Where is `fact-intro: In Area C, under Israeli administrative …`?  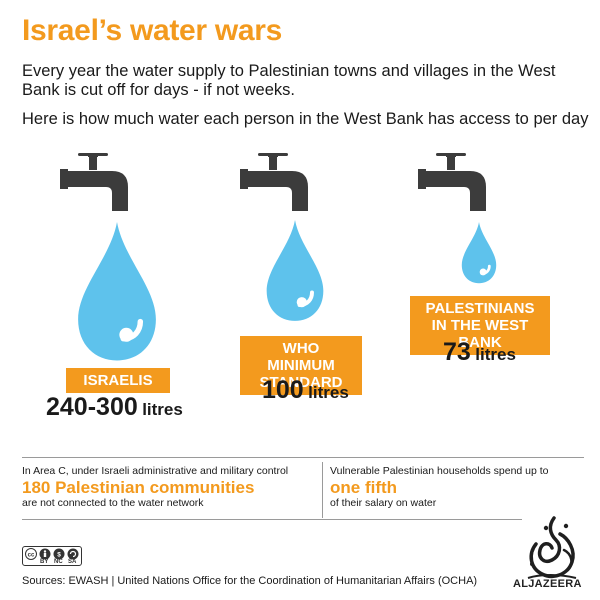
fact-intro: In Area C, under Israeli administrative … is located at coordinates (155, 471).